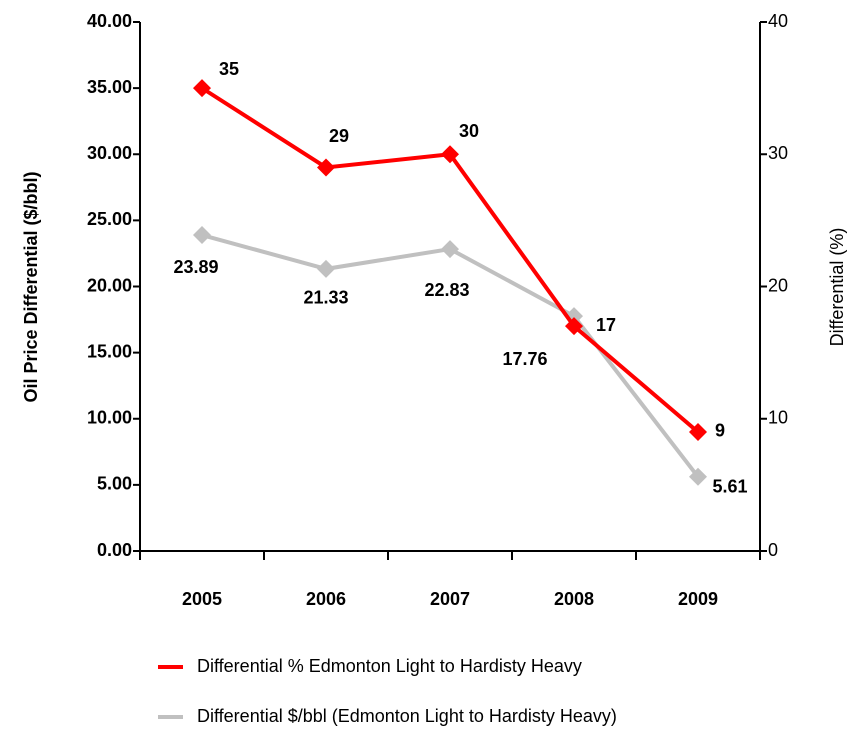 The width and height of the screenshot is (856, 731). I want to click on y-tick-label: 0.00, so click(114, 550).